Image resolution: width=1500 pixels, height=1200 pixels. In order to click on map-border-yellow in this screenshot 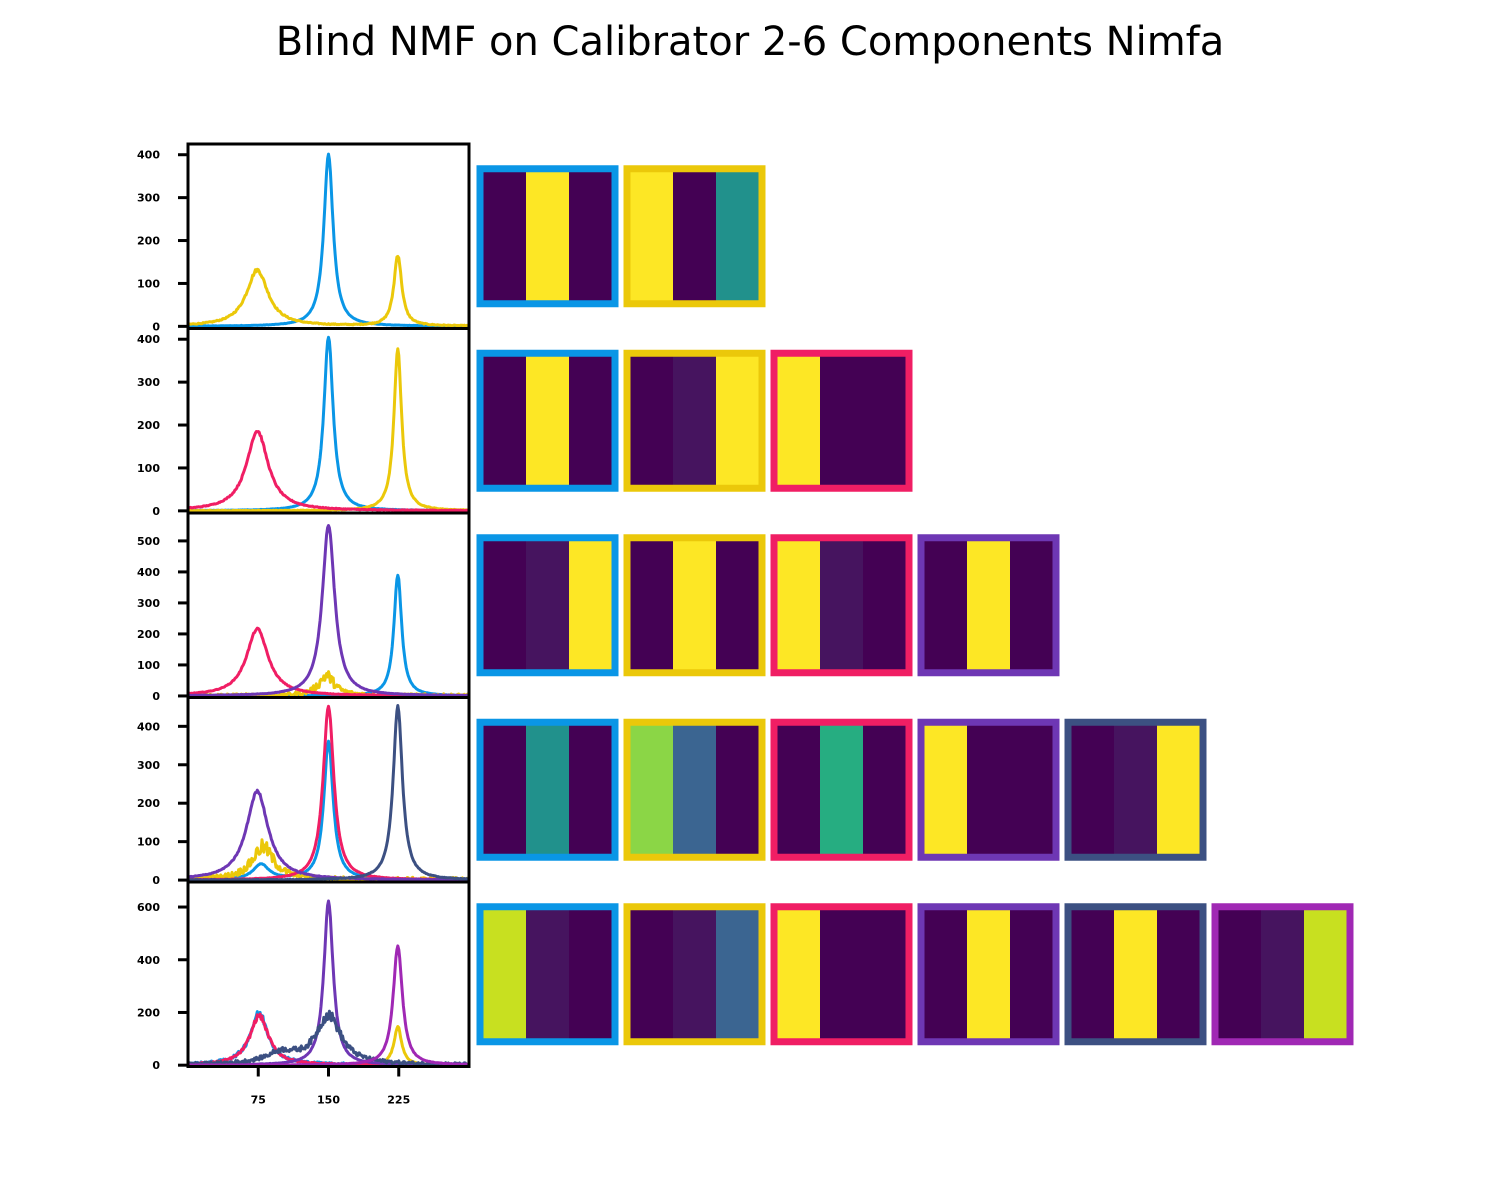, I will do `click(694, 605)`.